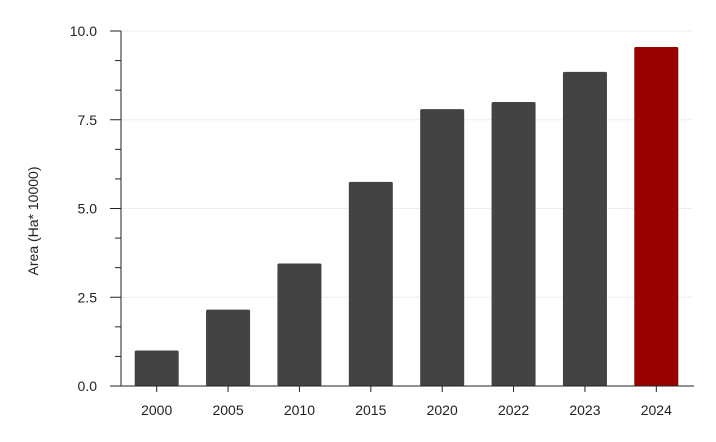 The width and height of the screenshot is (716, 442). What do you see at coordinates (156, 410) in the screenshot?
I see `x-tick-label: 2000` at bounding box center [156, 410].